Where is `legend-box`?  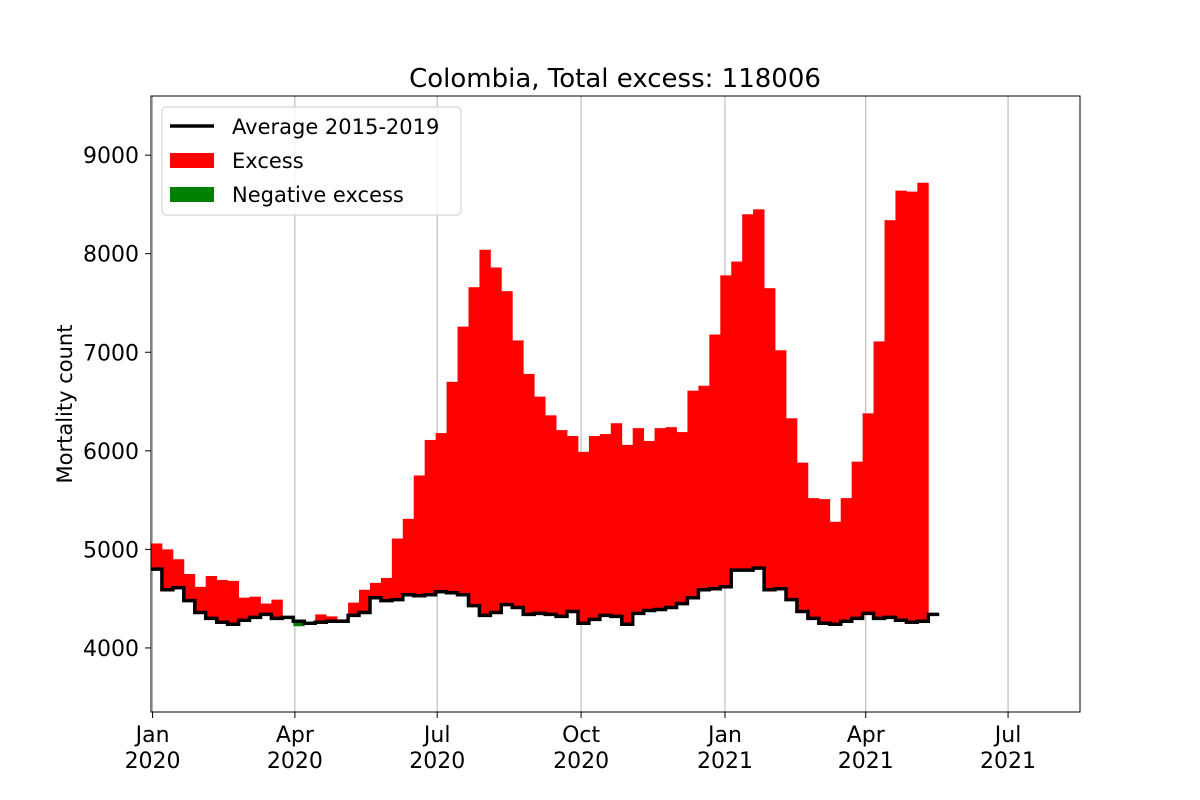 legend-box is located at coordinates (311, 161).